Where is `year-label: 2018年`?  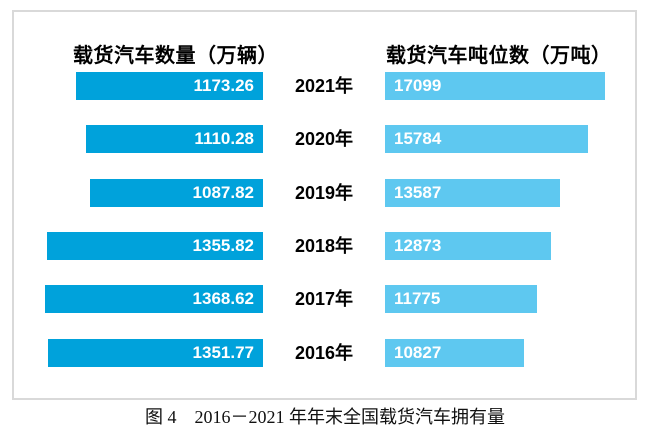
year-label: 2018年 is located at coordinates (324, 245).